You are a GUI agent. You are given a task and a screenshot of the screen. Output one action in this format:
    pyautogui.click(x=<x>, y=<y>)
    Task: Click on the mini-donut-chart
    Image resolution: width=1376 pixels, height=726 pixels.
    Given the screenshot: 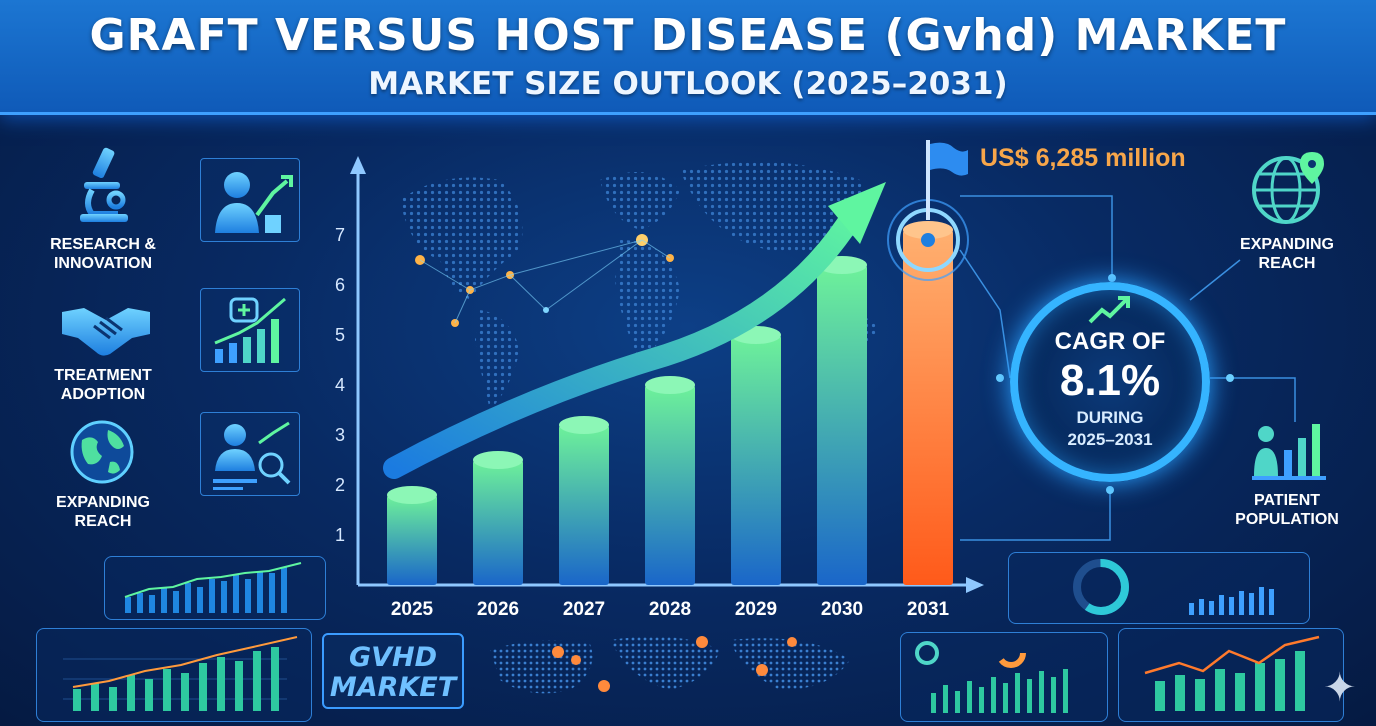 What is the action you would take?
    pyautogui.click(x=1173, y=587)
    